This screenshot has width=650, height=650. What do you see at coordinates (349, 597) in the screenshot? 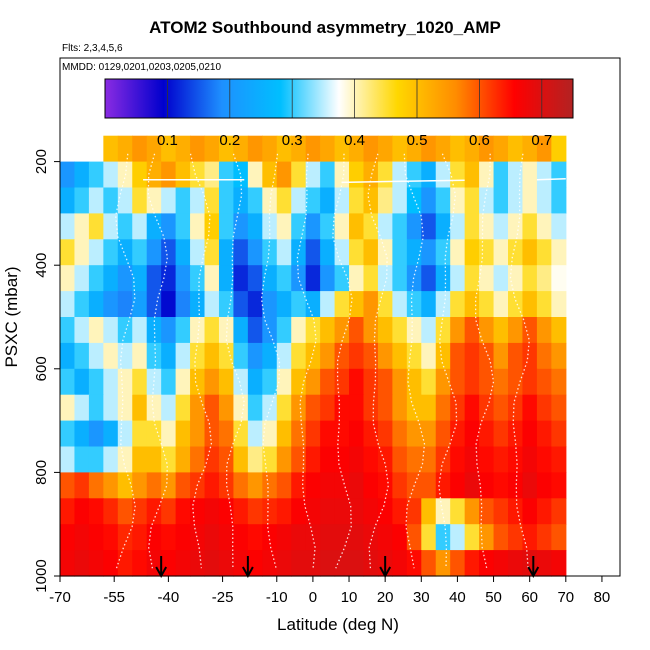
I see `x-tick-label: 10` at bounding box center [349, 597].